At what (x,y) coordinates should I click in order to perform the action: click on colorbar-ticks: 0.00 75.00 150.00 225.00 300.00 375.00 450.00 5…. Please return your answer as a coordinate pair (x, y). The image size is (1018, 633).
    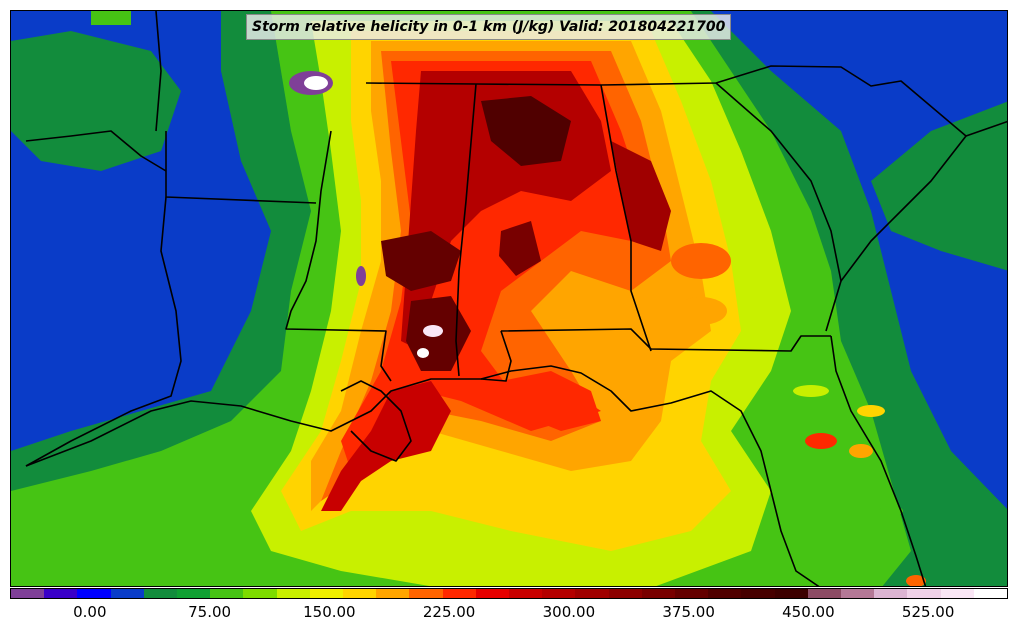
    Looking at the image, I should click on (509, 615).